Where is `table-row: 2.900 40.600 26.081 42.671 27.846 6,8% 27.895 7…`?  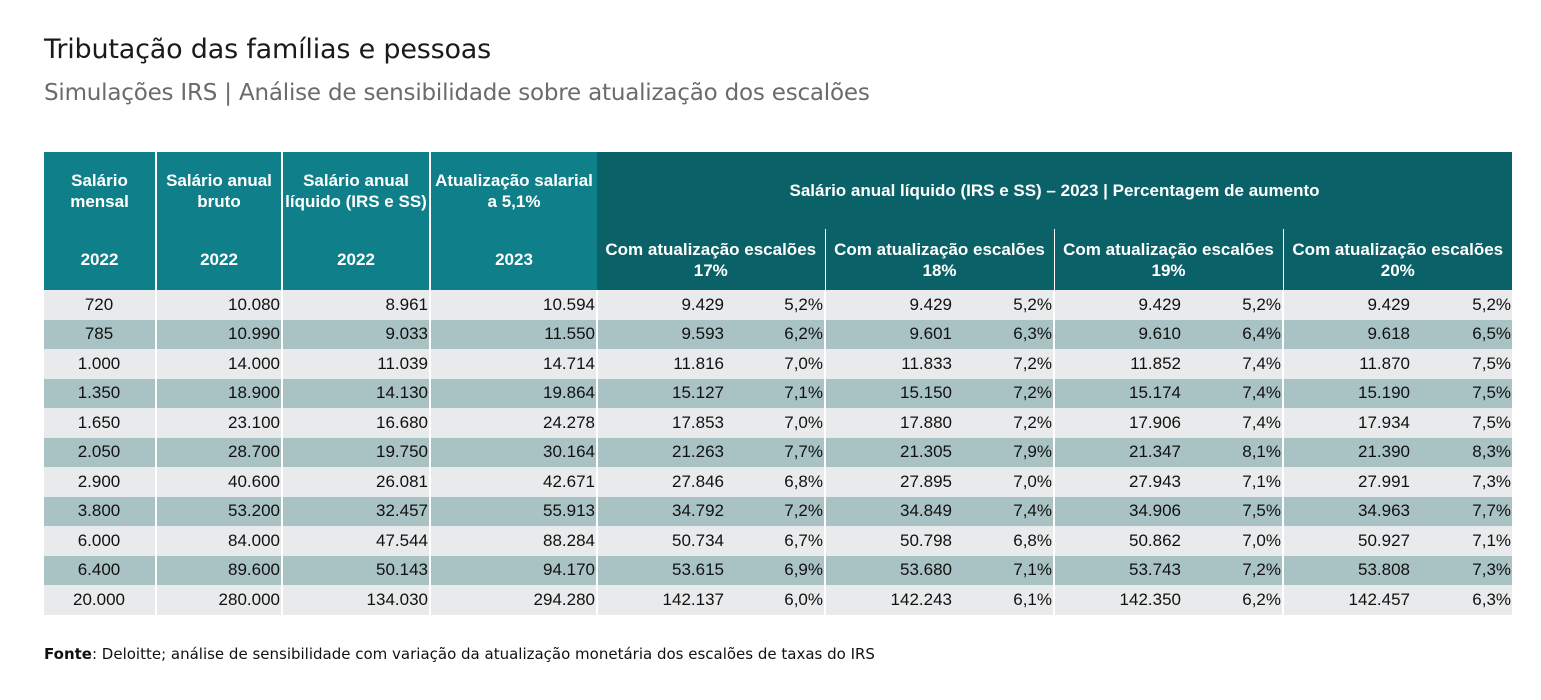 table-row: 2.900 40.600 26.081 42.671 27.846 6,8% 27.895 7… is located at coordinates (778, 482).